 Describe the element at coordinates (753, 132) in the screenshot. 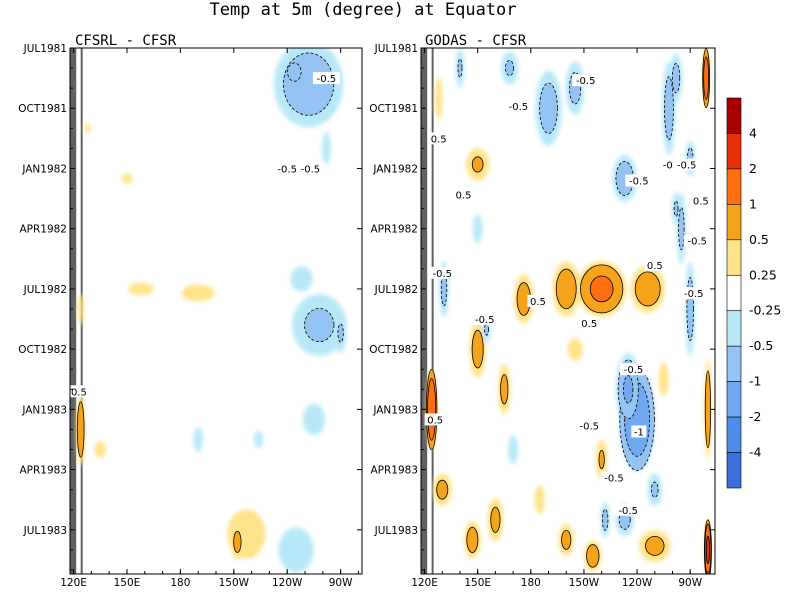

I see `colorbar-label: 4` at that location.